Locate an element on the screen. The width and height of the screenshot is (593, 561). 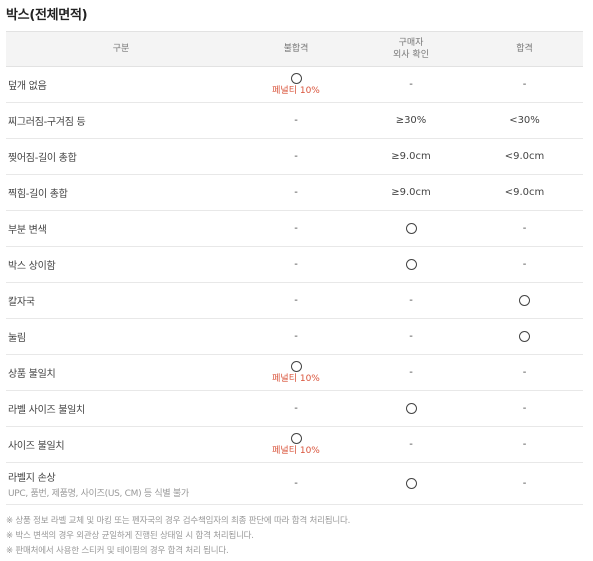
header-buyer-check-line1: 구매자 is located at coordinates (411, 43).